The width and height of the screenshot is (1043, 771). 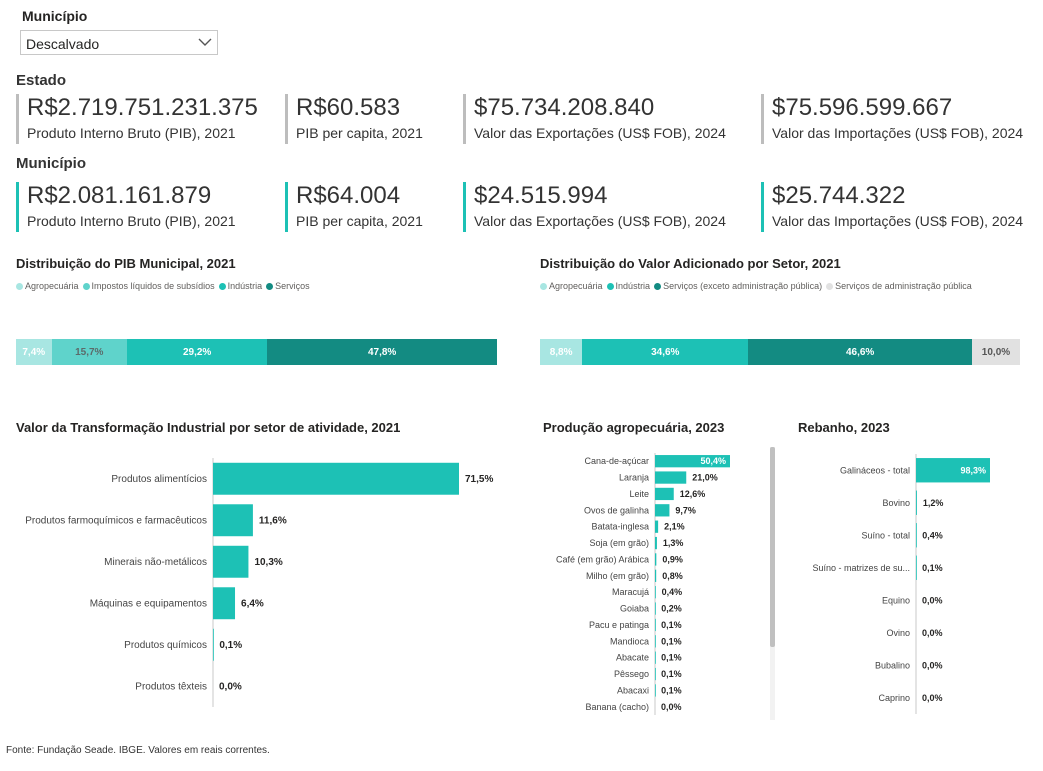 What do you see at coordinates (619, 625) in the screenshot?
I see `category-label: Pacu e patinga` at bounding box center [619, 625].